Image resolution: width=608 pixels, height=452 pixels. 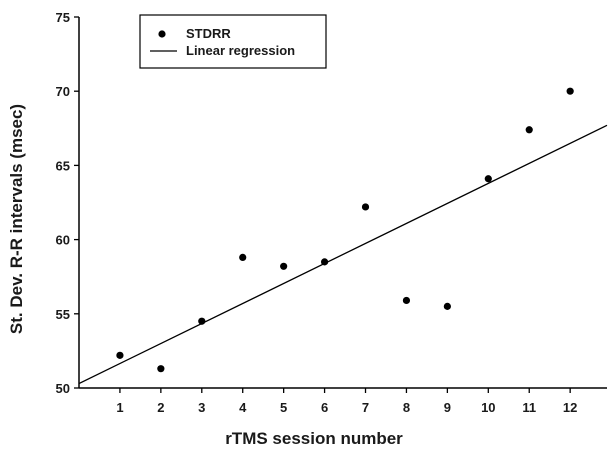 What do you see at coordinates (208, 33) in the screenshot?
I see `legend-label-stdrr: STDRR` at bounding box center [208, 33].